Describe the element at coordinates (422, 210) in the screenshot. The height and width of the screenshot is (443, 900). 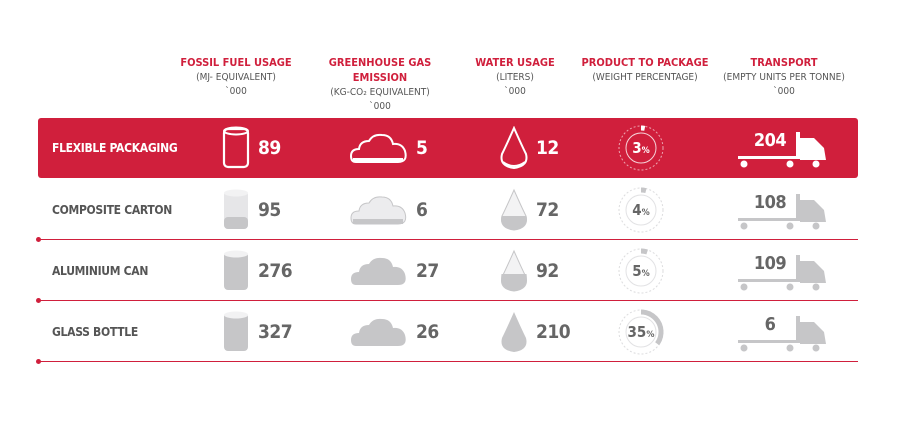
I see `greenhouse-gas-value: 6` at that location.